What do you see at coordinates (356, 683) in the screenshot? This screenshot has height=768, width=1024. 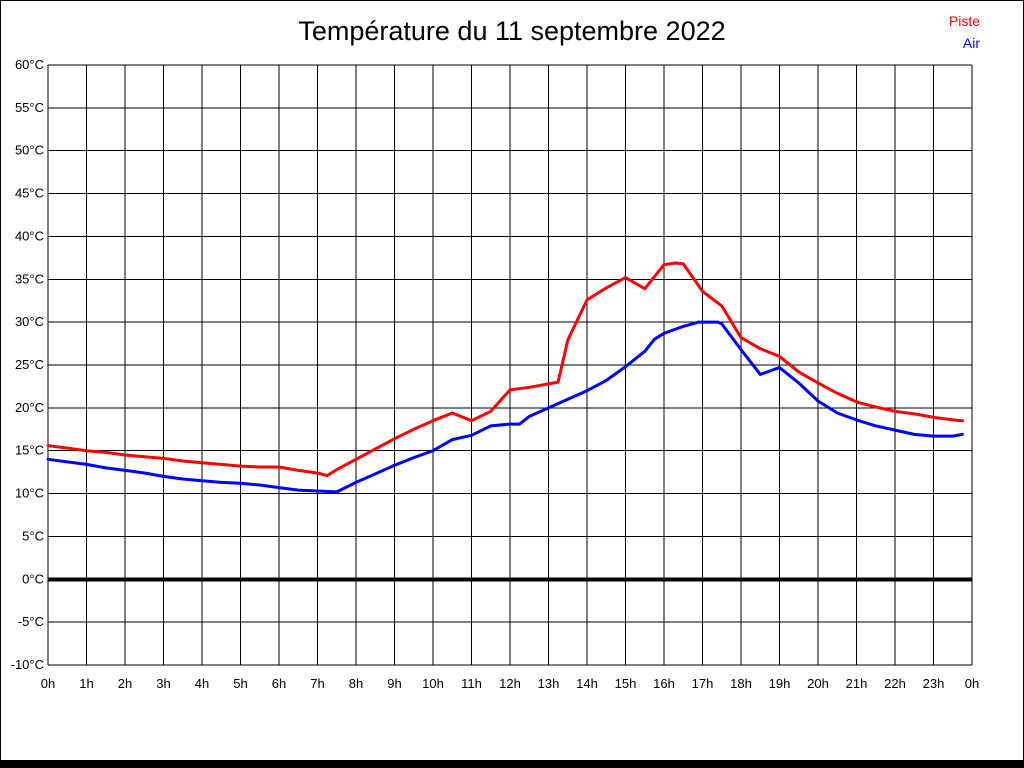 I see `x-tick-label: 8h` at bounding box center [356, 683].